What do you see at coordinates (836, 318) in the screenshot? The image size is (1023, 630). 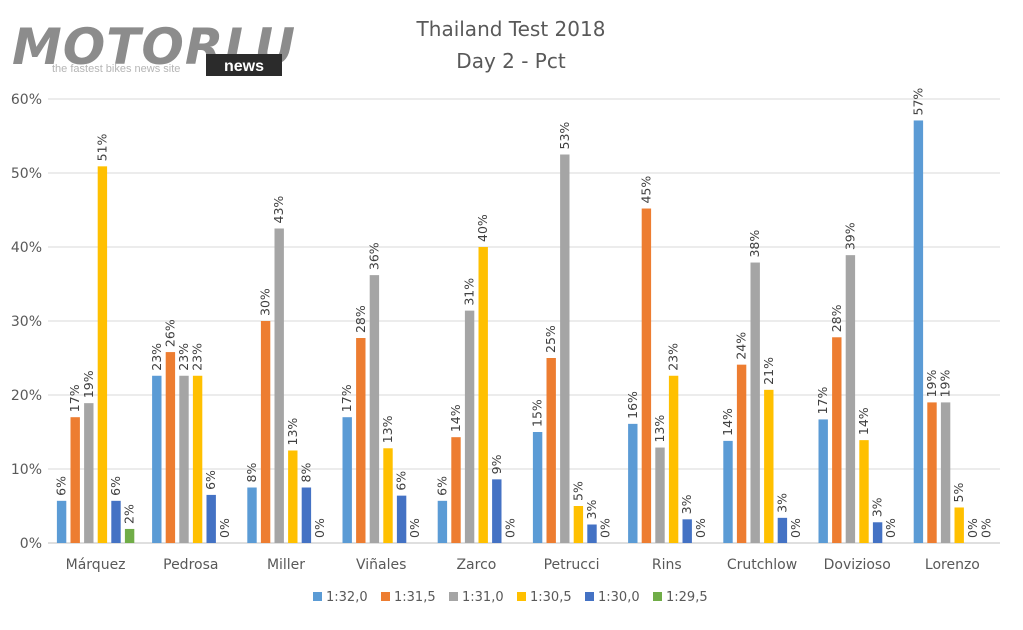 I see `data-label: 28%` at bounding box center [836, 318].